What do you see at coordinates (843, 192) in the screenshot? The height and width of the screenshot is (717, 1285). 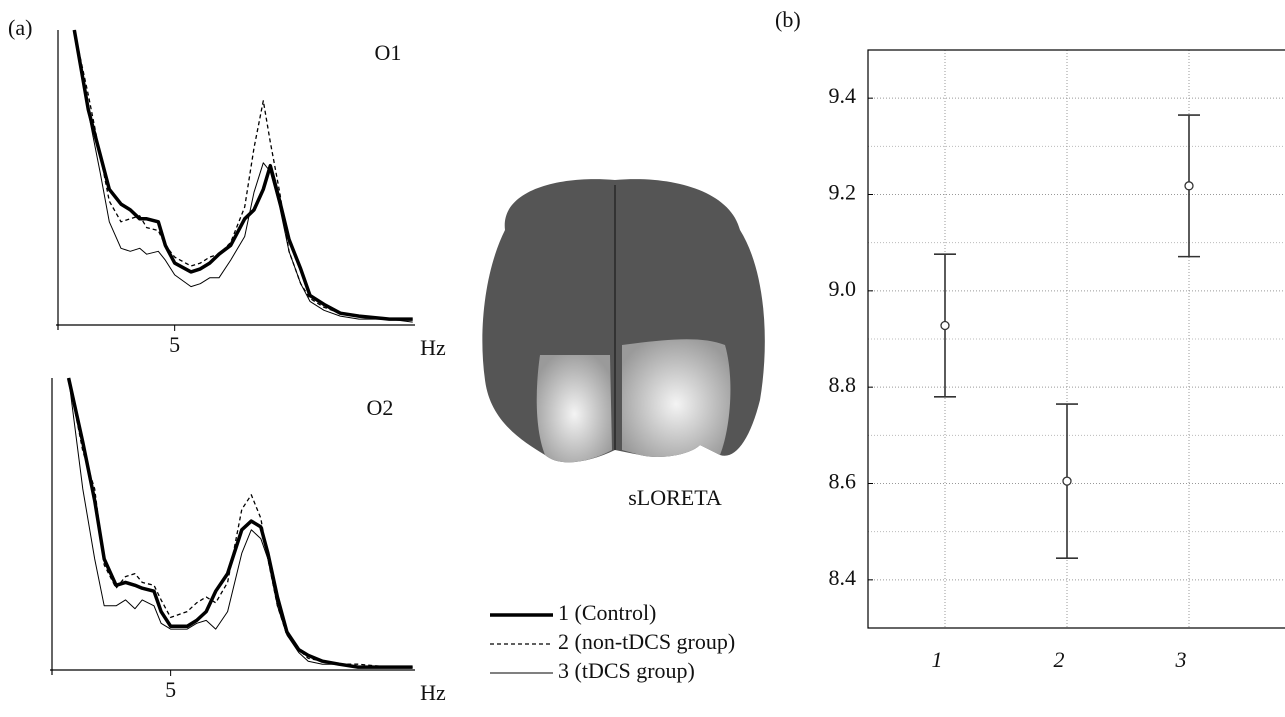 I see `y-tick-label: 9.2` at bounding box center [843, 192].